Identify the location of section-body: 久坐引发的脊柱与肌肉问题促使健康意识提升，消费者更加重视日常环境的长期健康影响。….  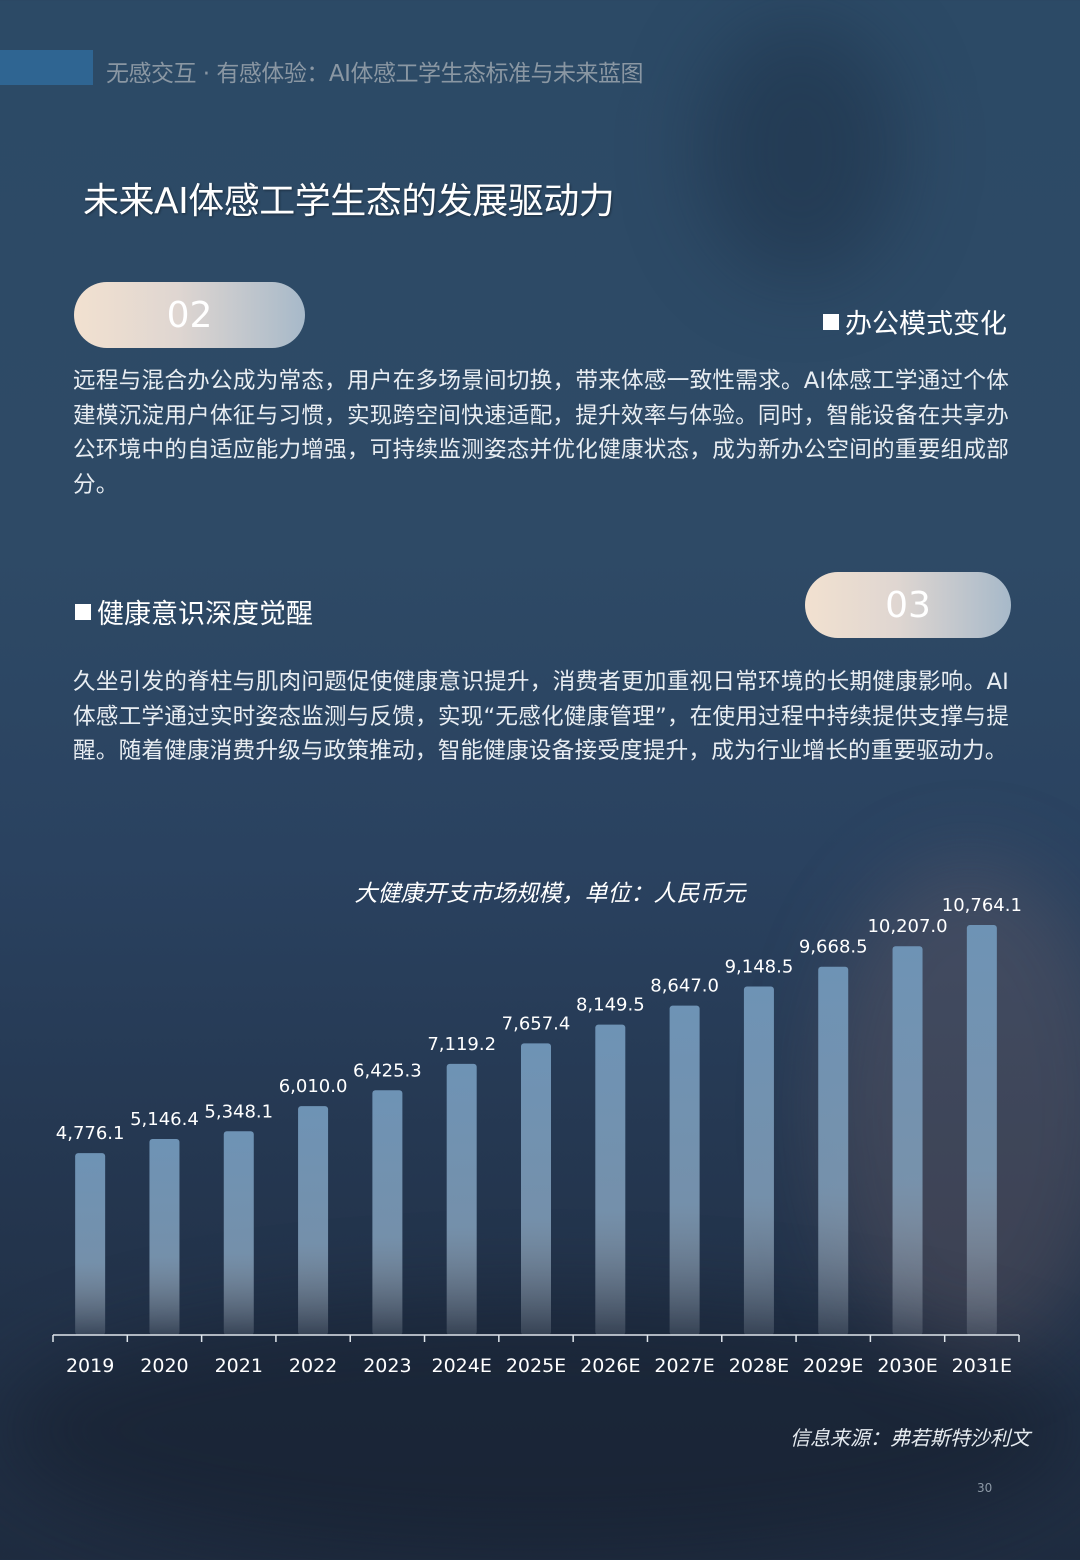
(541, 716).